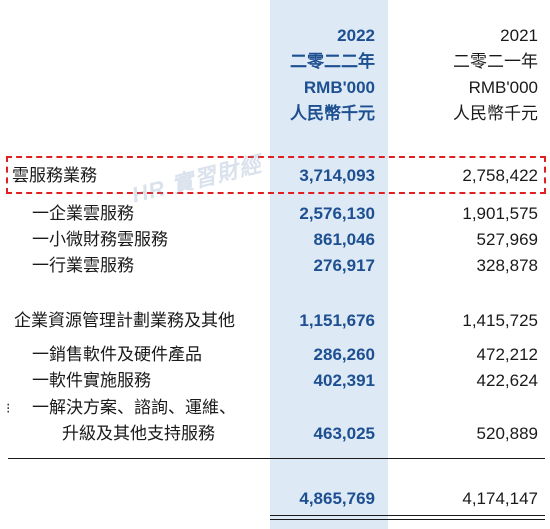 The image size is (550, 529). What do you see at coordinates (500, 498) in the screenshot?
I see `value-2021: 4,174,147` at bounding box center [500, 498].